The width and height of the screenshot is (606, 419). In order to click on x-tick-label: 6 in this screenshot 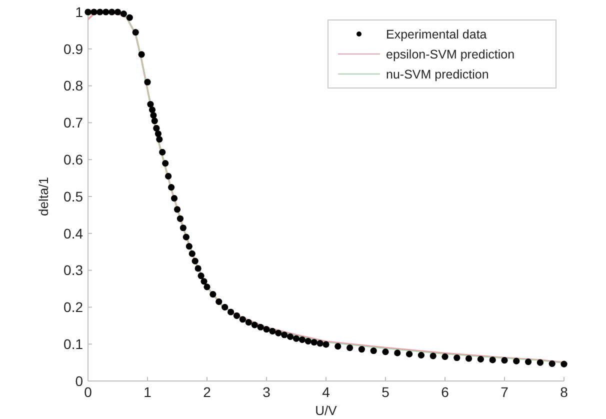, I will do `click(445, 392)`.